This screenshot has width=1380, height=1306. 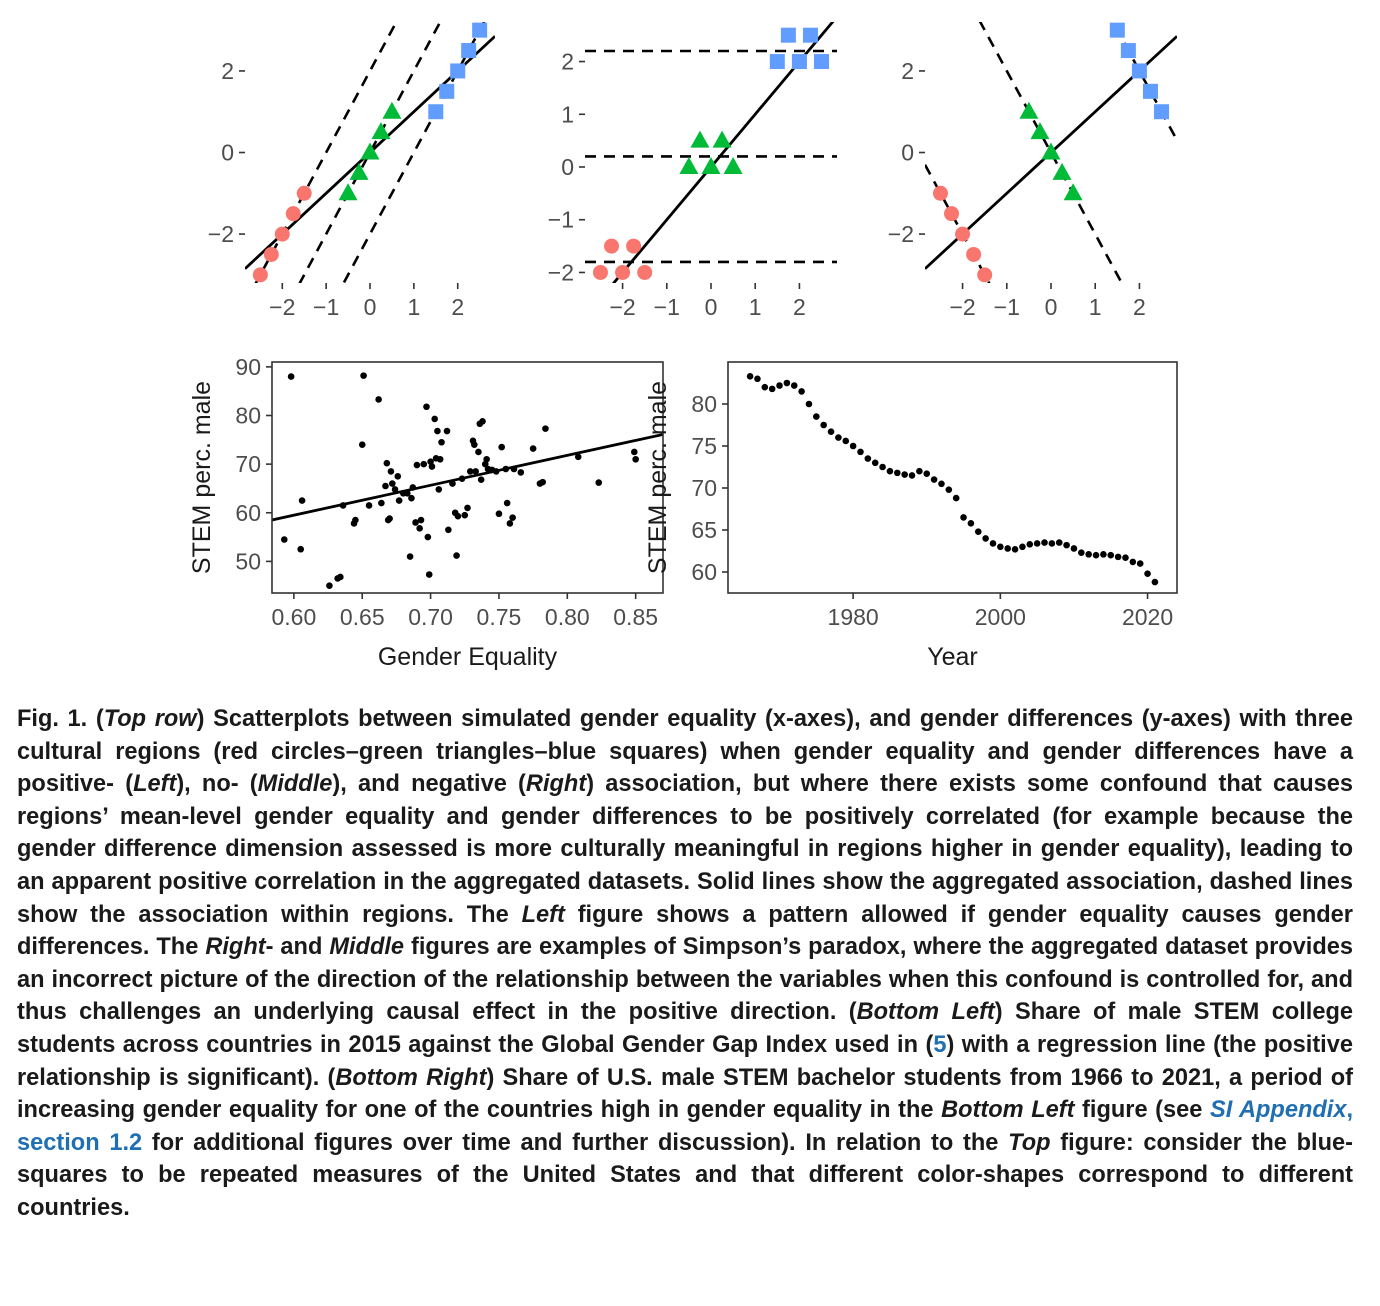 I want to click on x-tick-label-3: 0.75, so click(x=499, y=617).